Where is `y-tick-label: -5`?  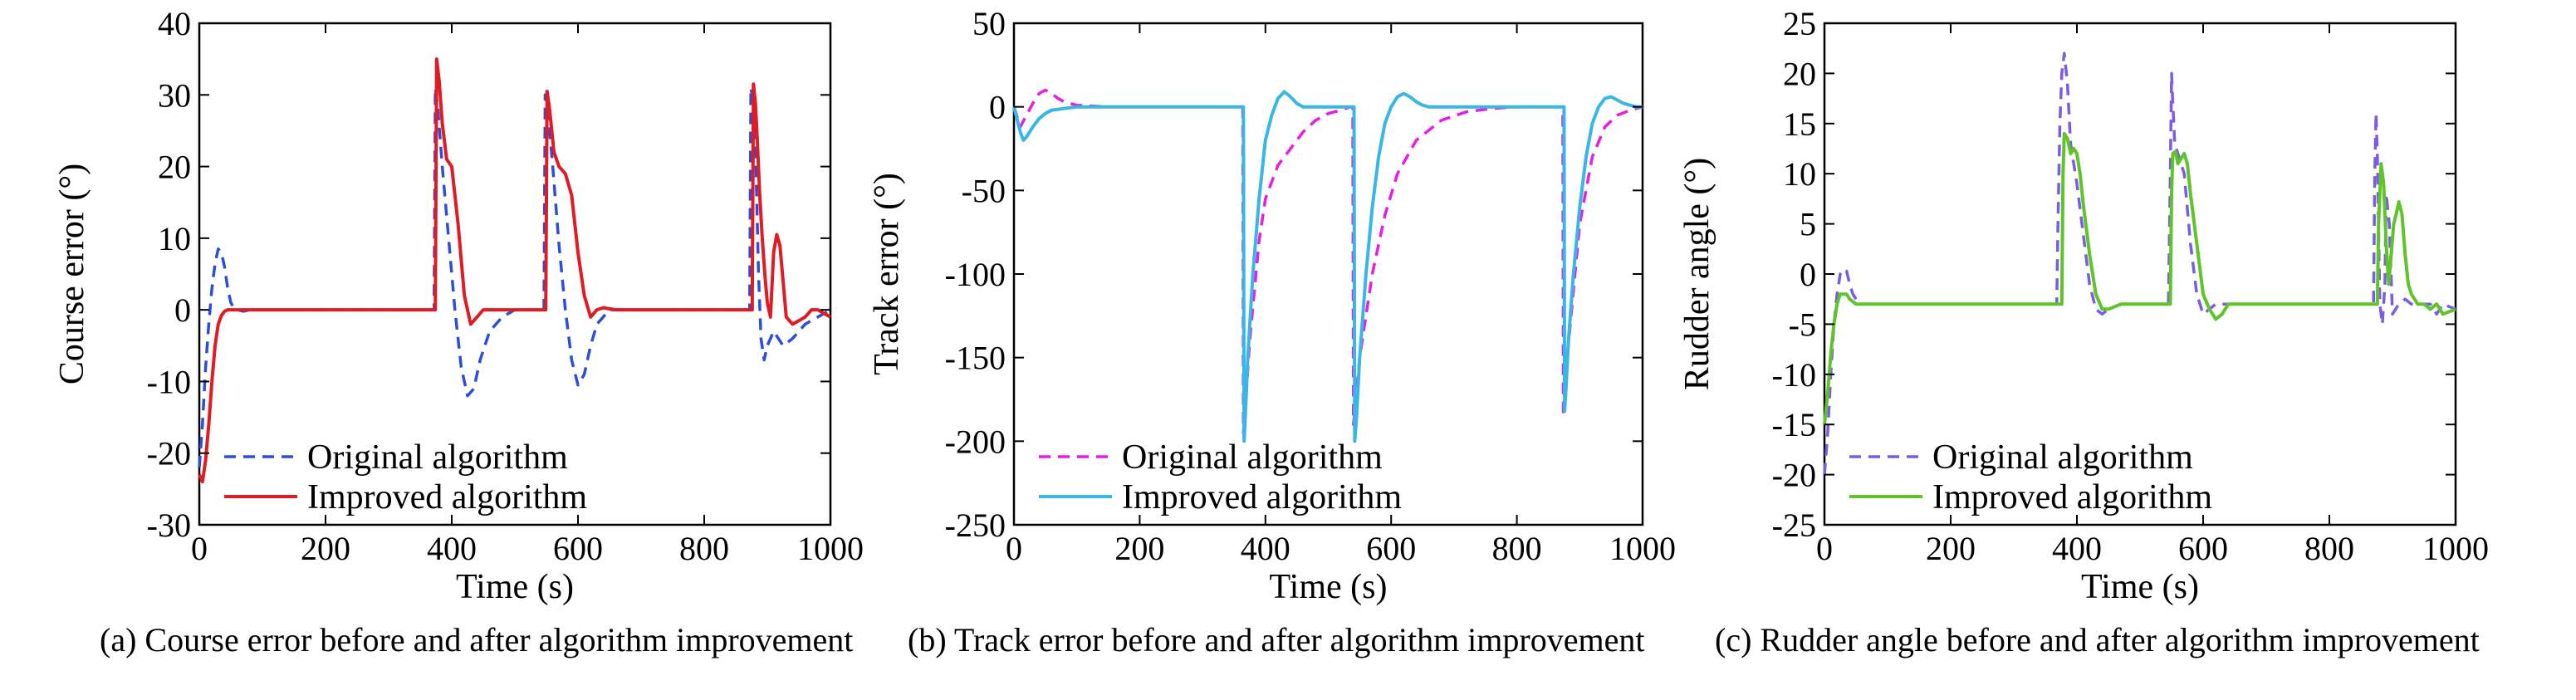 y-tick-label: -5 is located at coordinates (1803, 324).